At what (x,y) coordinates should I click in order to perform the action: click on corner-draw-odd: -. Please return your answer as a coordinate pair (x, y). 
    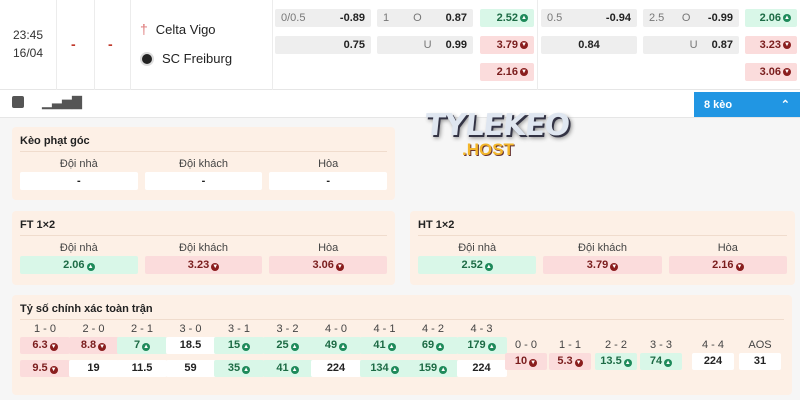
    Looking at the image, I should click on (328, 181).